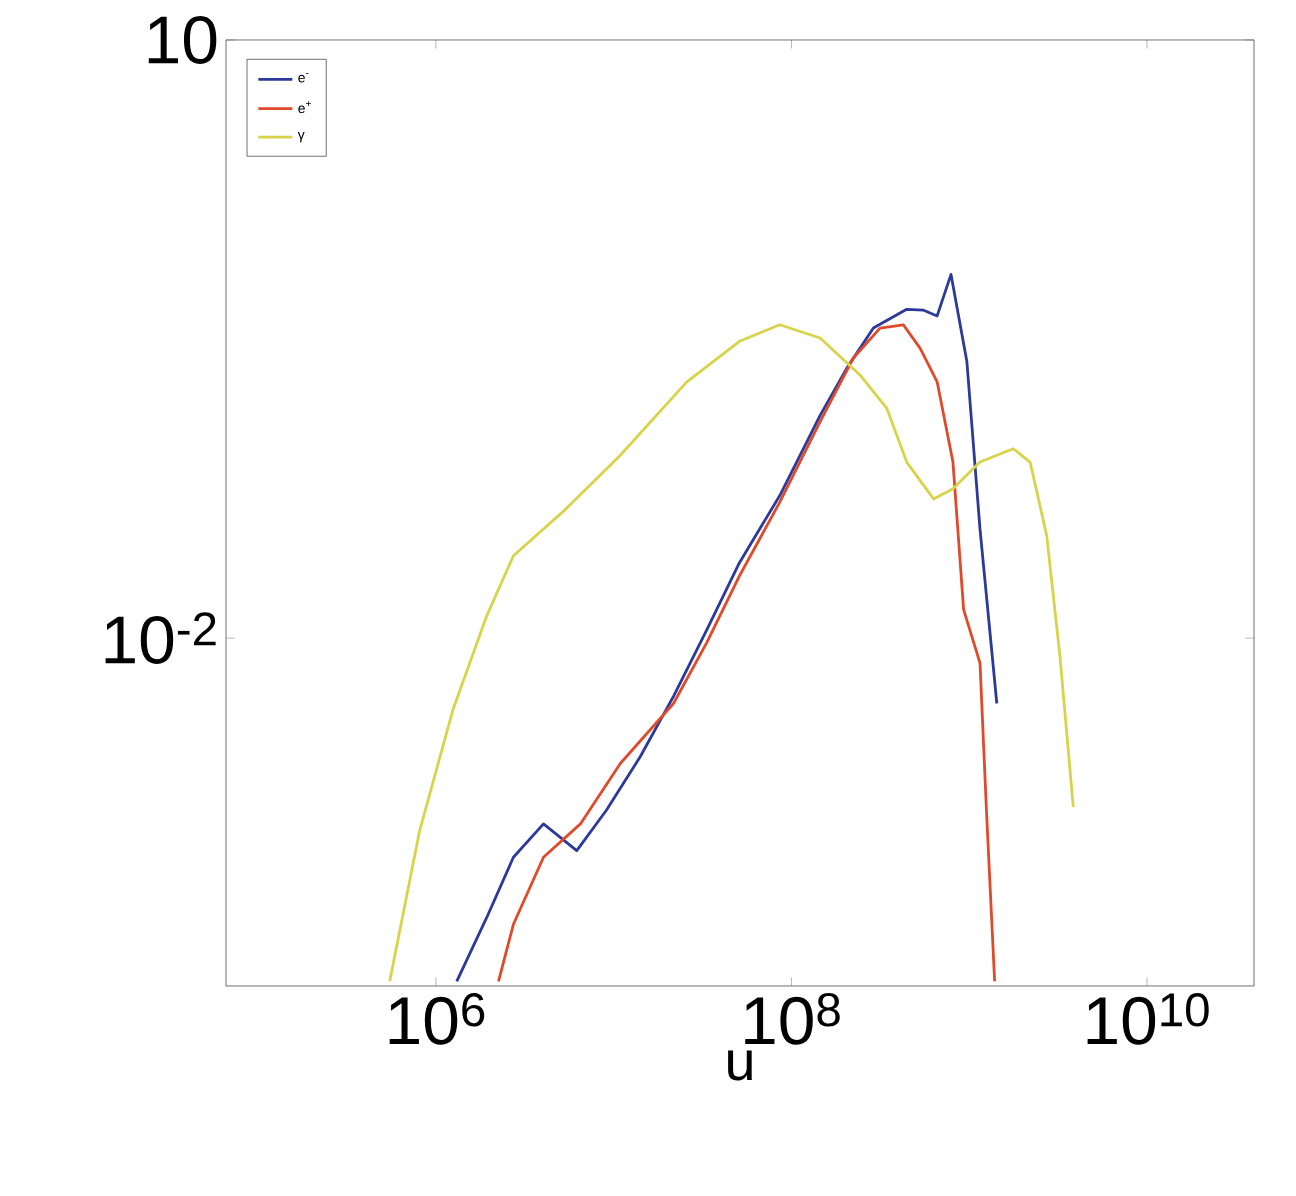 The image size is (1296, 1196). What do you see at coordinates (182, 39) in the screenshot?
I see `y-tick-label: 10` at bounding box center [182, 39].